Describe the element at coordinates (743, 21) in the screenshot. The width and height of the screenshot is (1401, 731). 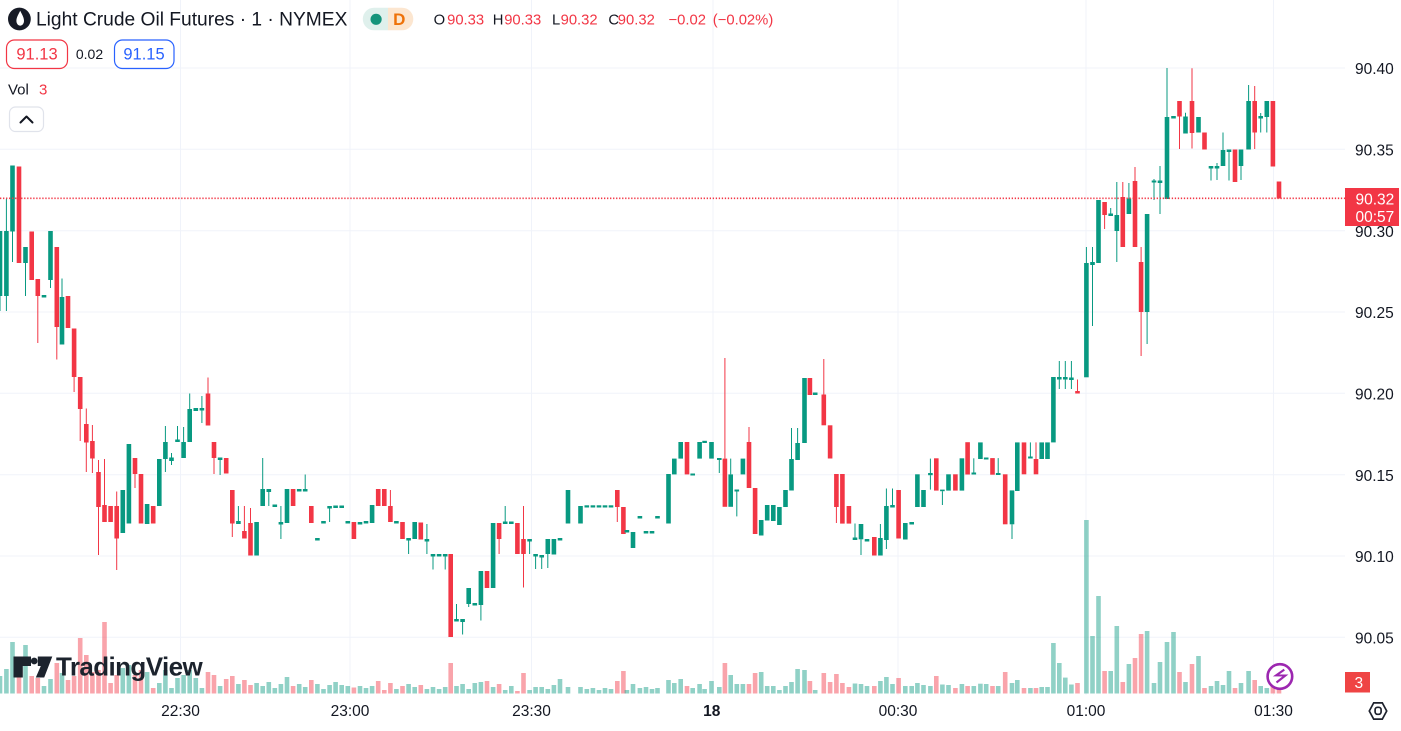
I see `svg-text: (−0.02%)` at that location.